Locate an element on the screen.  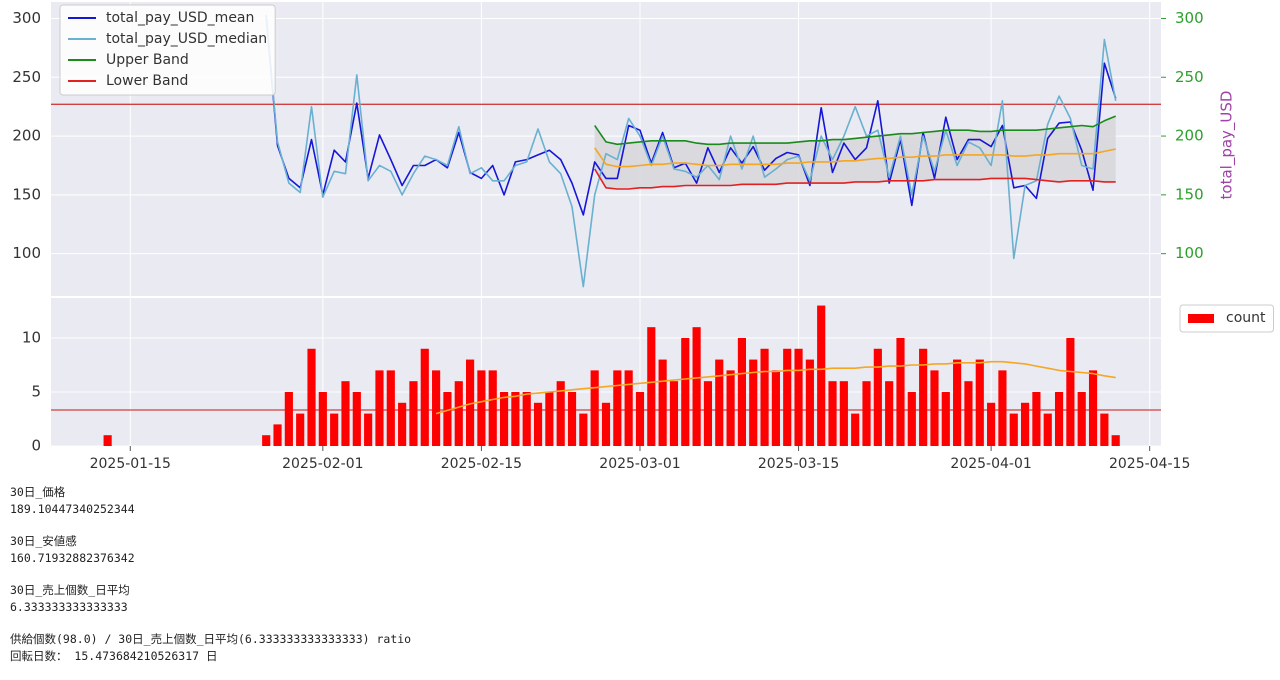
y2-axis-label: total_pay_USD is located at coordinates (1227, 145).